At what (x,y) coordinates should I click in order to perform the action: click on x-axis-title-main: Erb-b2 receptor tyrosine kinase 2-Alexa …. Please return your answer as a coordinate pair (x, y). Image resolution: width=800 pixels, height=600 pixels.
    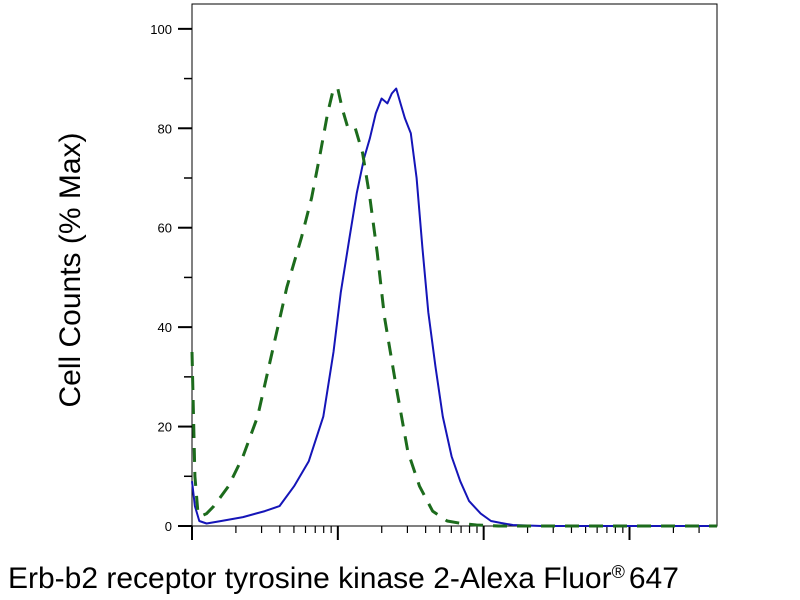
    Looking at the image, I should click on (310, 578).